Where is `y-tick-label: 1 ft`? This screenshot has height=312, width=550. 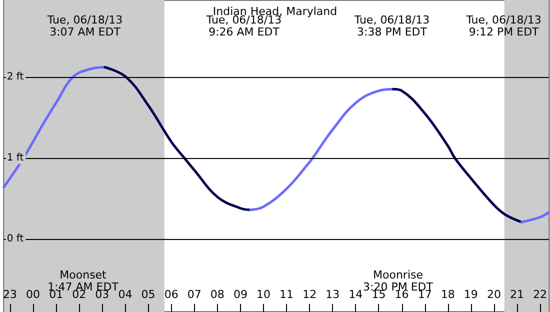 y-tick-label: 1 ft is located at coordinates (15, 158).